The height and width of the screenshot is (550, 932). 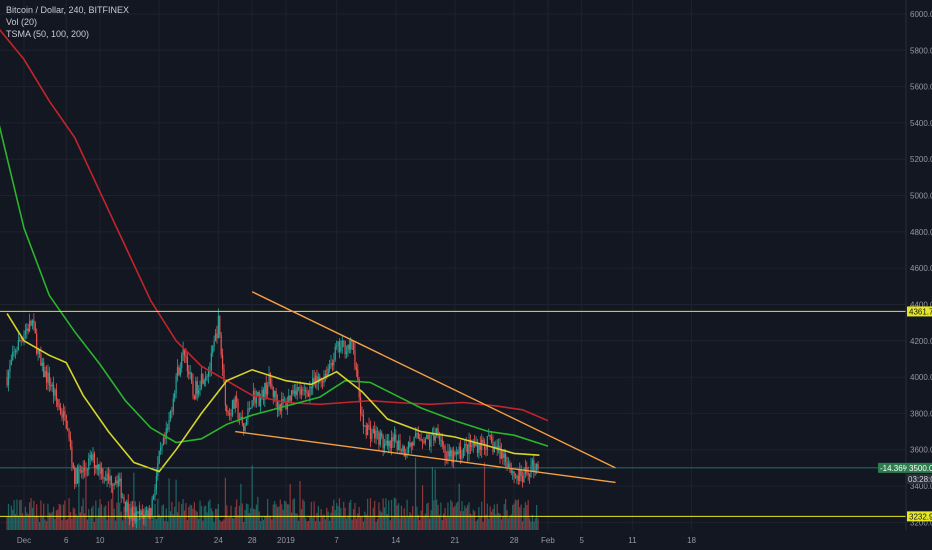 What do you see at coordinates (68, 10) in the screenshot?
I see `symbol-title: Bitcoin / Dollar, 240, BITFINEX` at bounding box center [68, 10].